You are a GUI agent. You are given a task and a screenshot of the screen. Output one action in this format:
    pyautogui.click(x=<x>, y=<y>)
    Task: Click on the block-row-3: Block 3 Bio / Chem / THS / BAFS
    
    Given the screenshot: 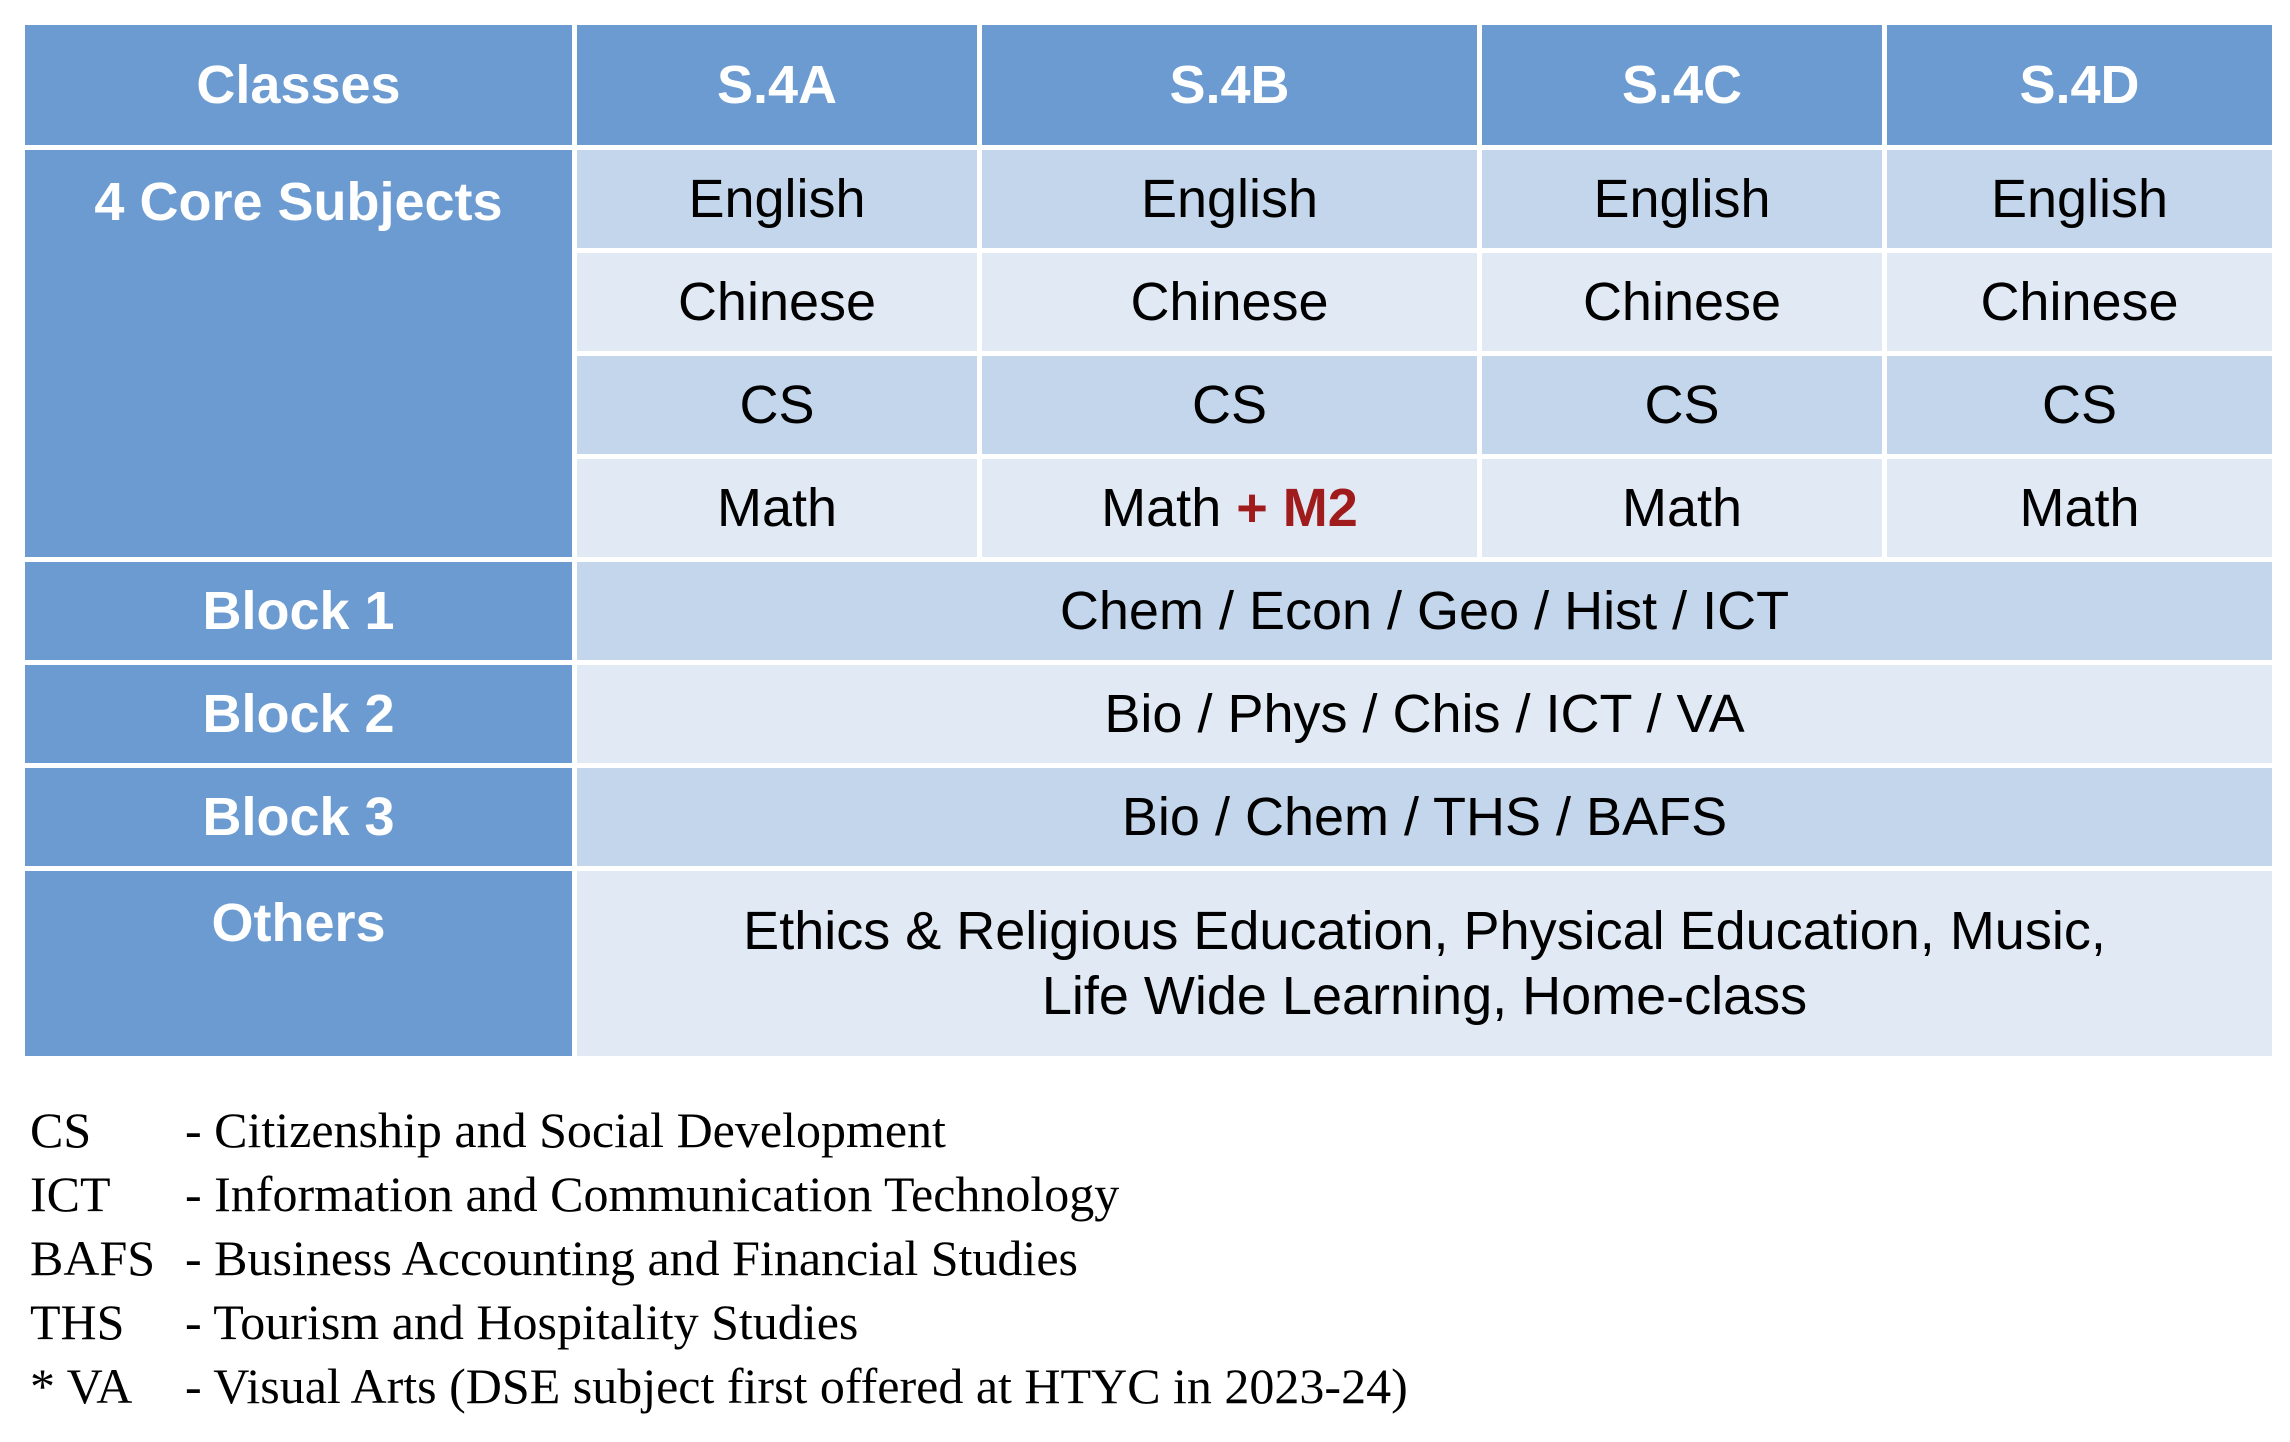 What is the action you would take?
    pyautogui.click(x=1148, y=817)
    